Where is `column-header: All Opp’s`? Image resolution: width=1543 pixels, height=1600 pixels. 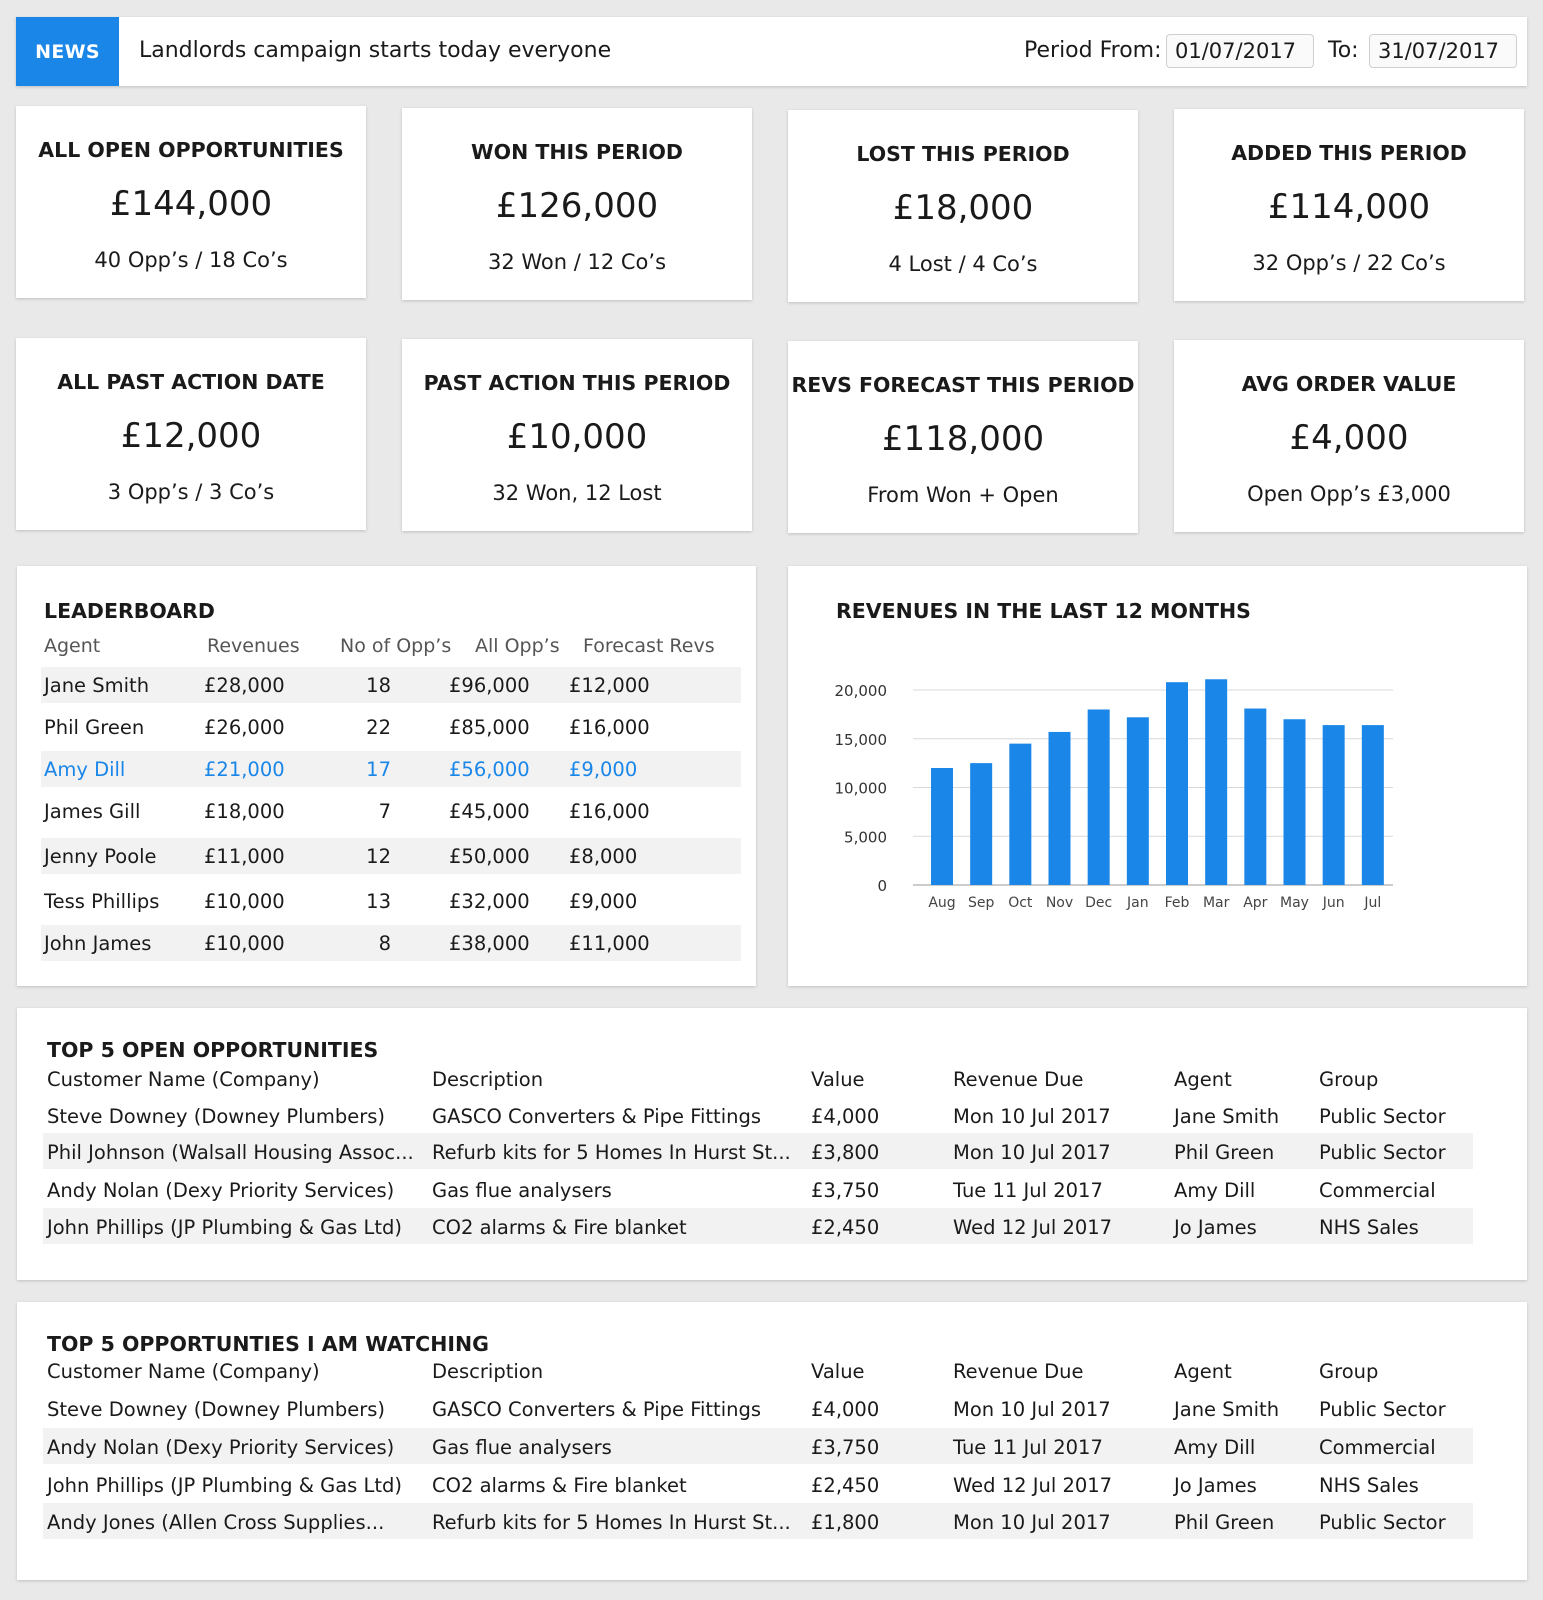
column-header: All Opp’s is located at coordinates (517, 646).